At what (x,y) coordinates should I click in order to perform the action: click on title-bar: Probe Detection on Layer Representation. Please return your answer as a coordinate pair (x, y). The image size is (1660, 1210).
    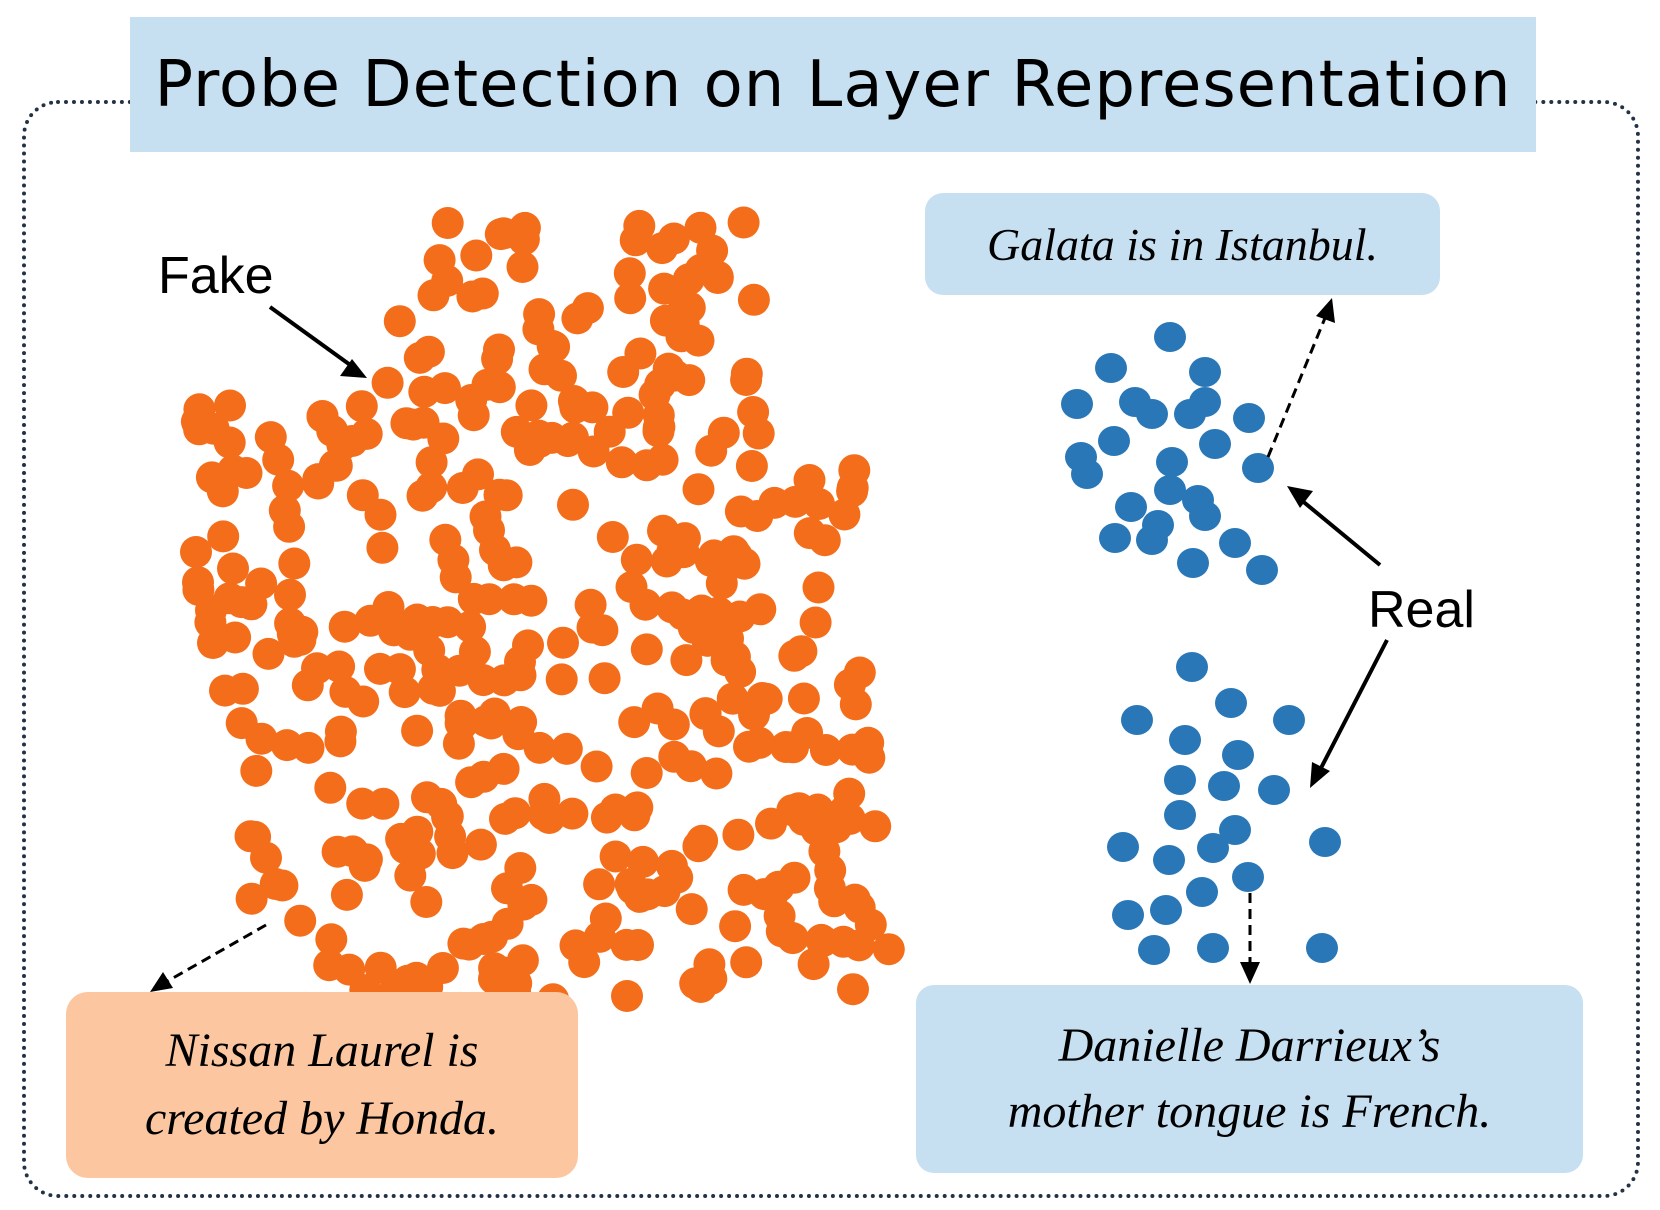
    Looking at the image, I should click on (833, 84).